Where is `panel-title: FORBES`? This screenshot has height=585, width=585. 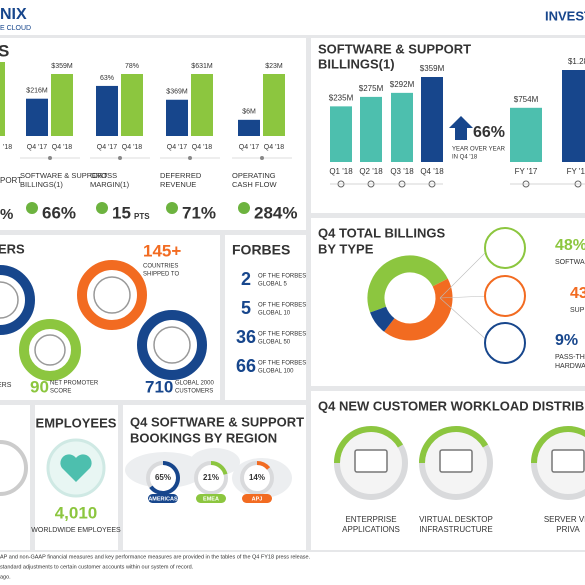
panel-title: FORBES is located at coordinates (261, 250).